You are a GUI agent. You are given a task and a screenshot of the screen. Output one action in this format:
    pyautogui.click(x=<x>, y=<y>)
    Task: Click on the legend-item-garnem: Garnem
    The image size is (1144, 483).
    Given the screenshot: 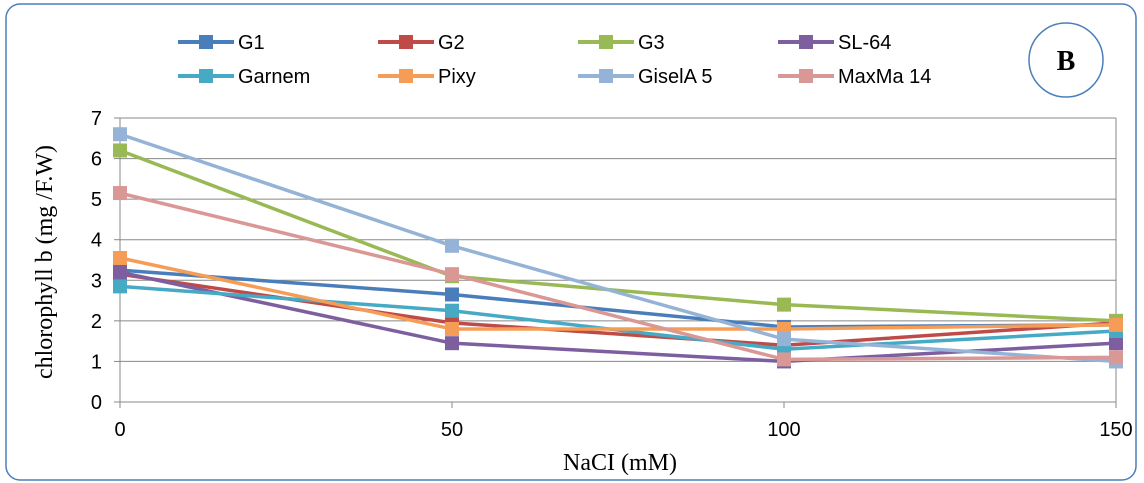 What is the action you would take?
    pyautogui.click(x=244, y=77)
    